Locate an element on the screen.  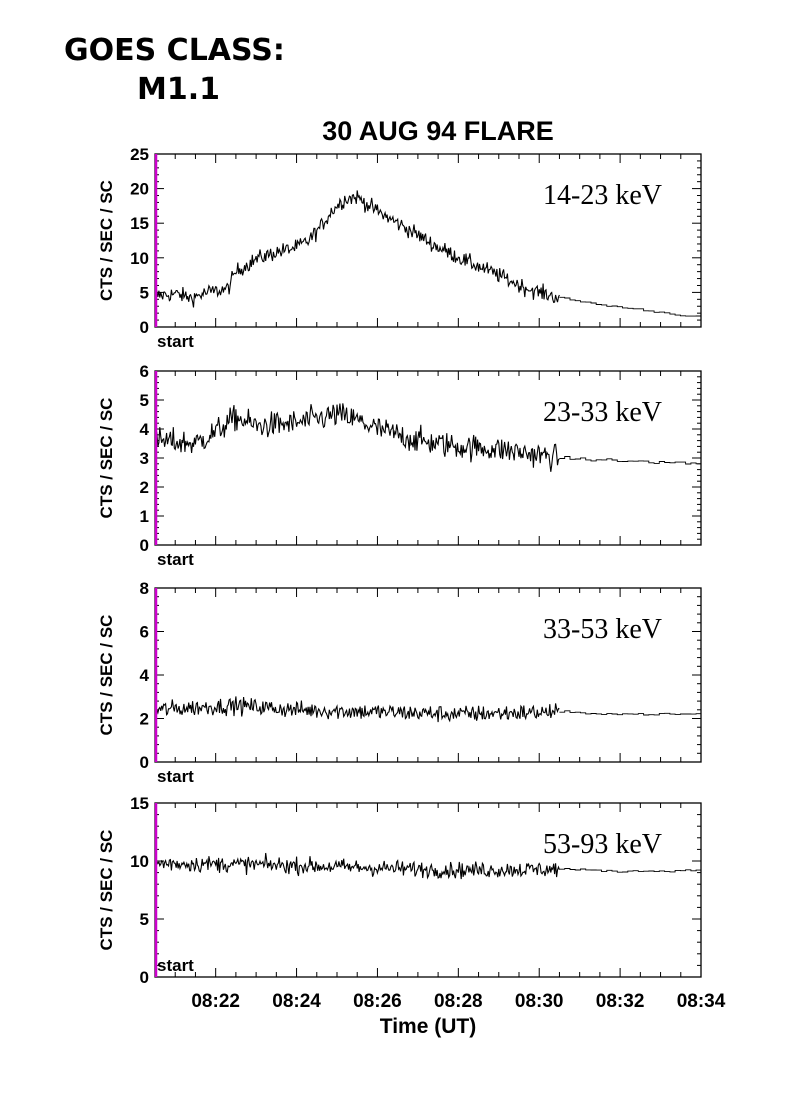
panel-1: 0 5 10 15 20 25 CTS / SEC / SC 14-23 keV start is located at coordinates (399, 248).